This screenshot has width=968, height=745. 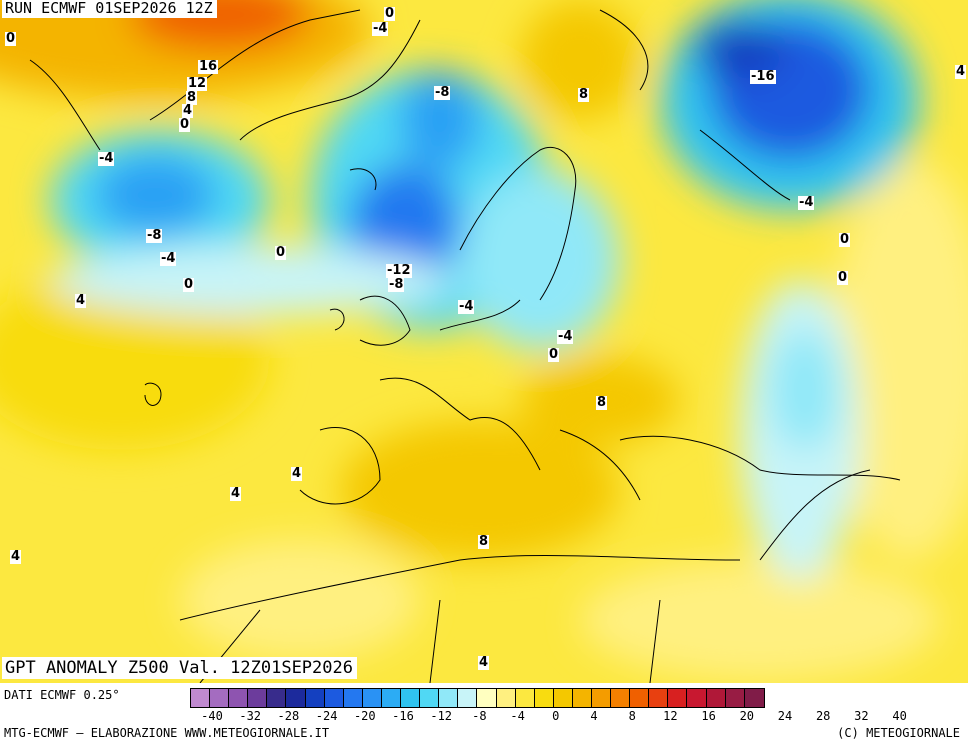 I want to click on color-scale-tick: 0, so click(x=556, y=716).